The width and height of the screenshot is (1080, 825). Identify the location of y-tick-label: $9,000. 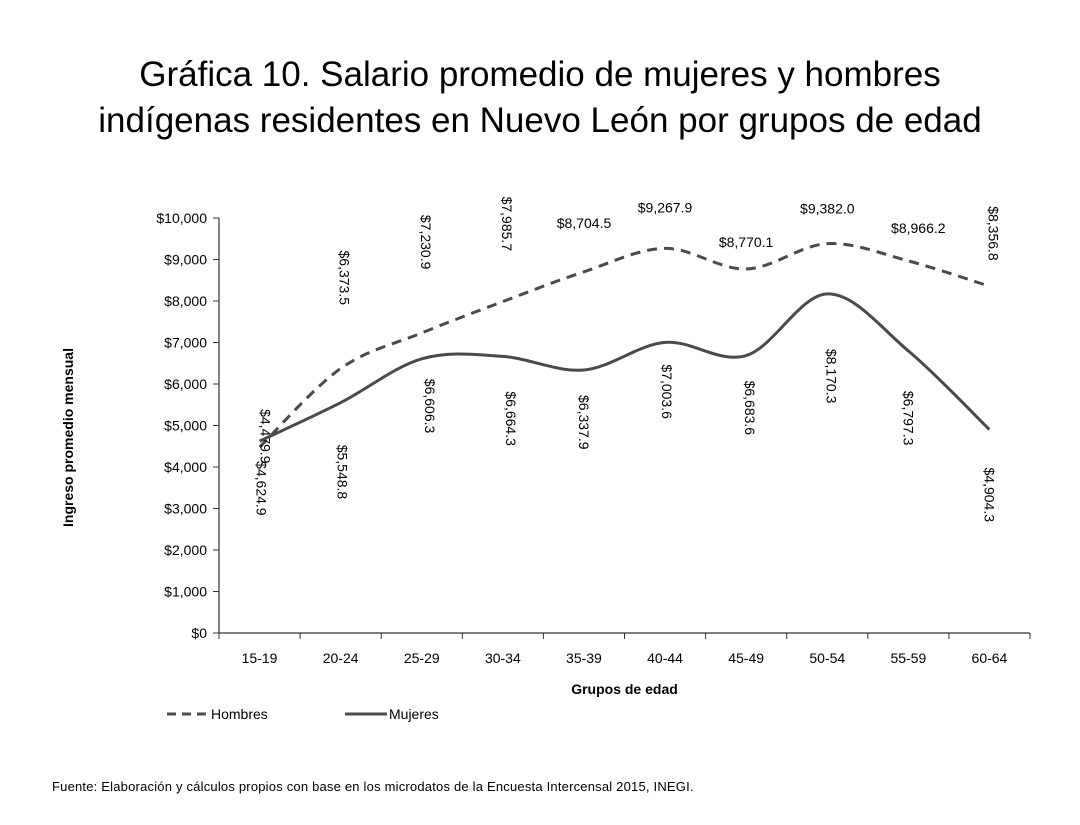
(185, 260).